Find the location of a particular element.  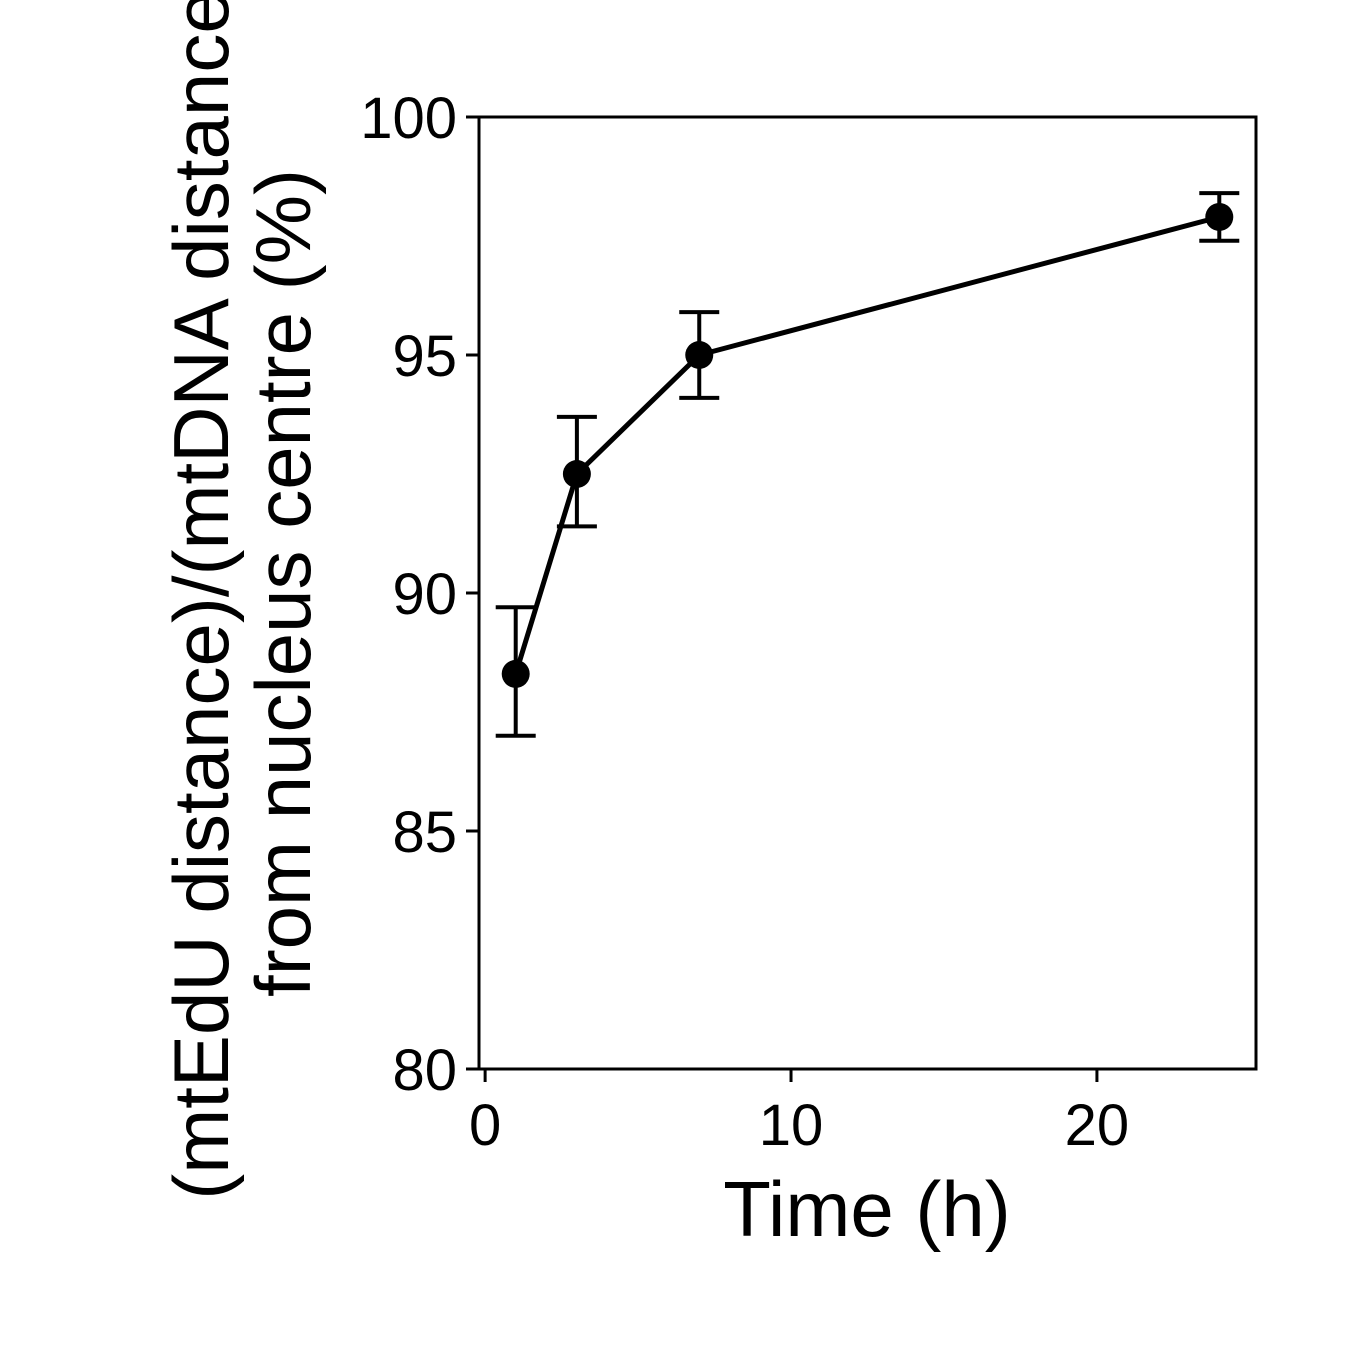

y-tick-label: 85 is located at coordinates (424, 832).